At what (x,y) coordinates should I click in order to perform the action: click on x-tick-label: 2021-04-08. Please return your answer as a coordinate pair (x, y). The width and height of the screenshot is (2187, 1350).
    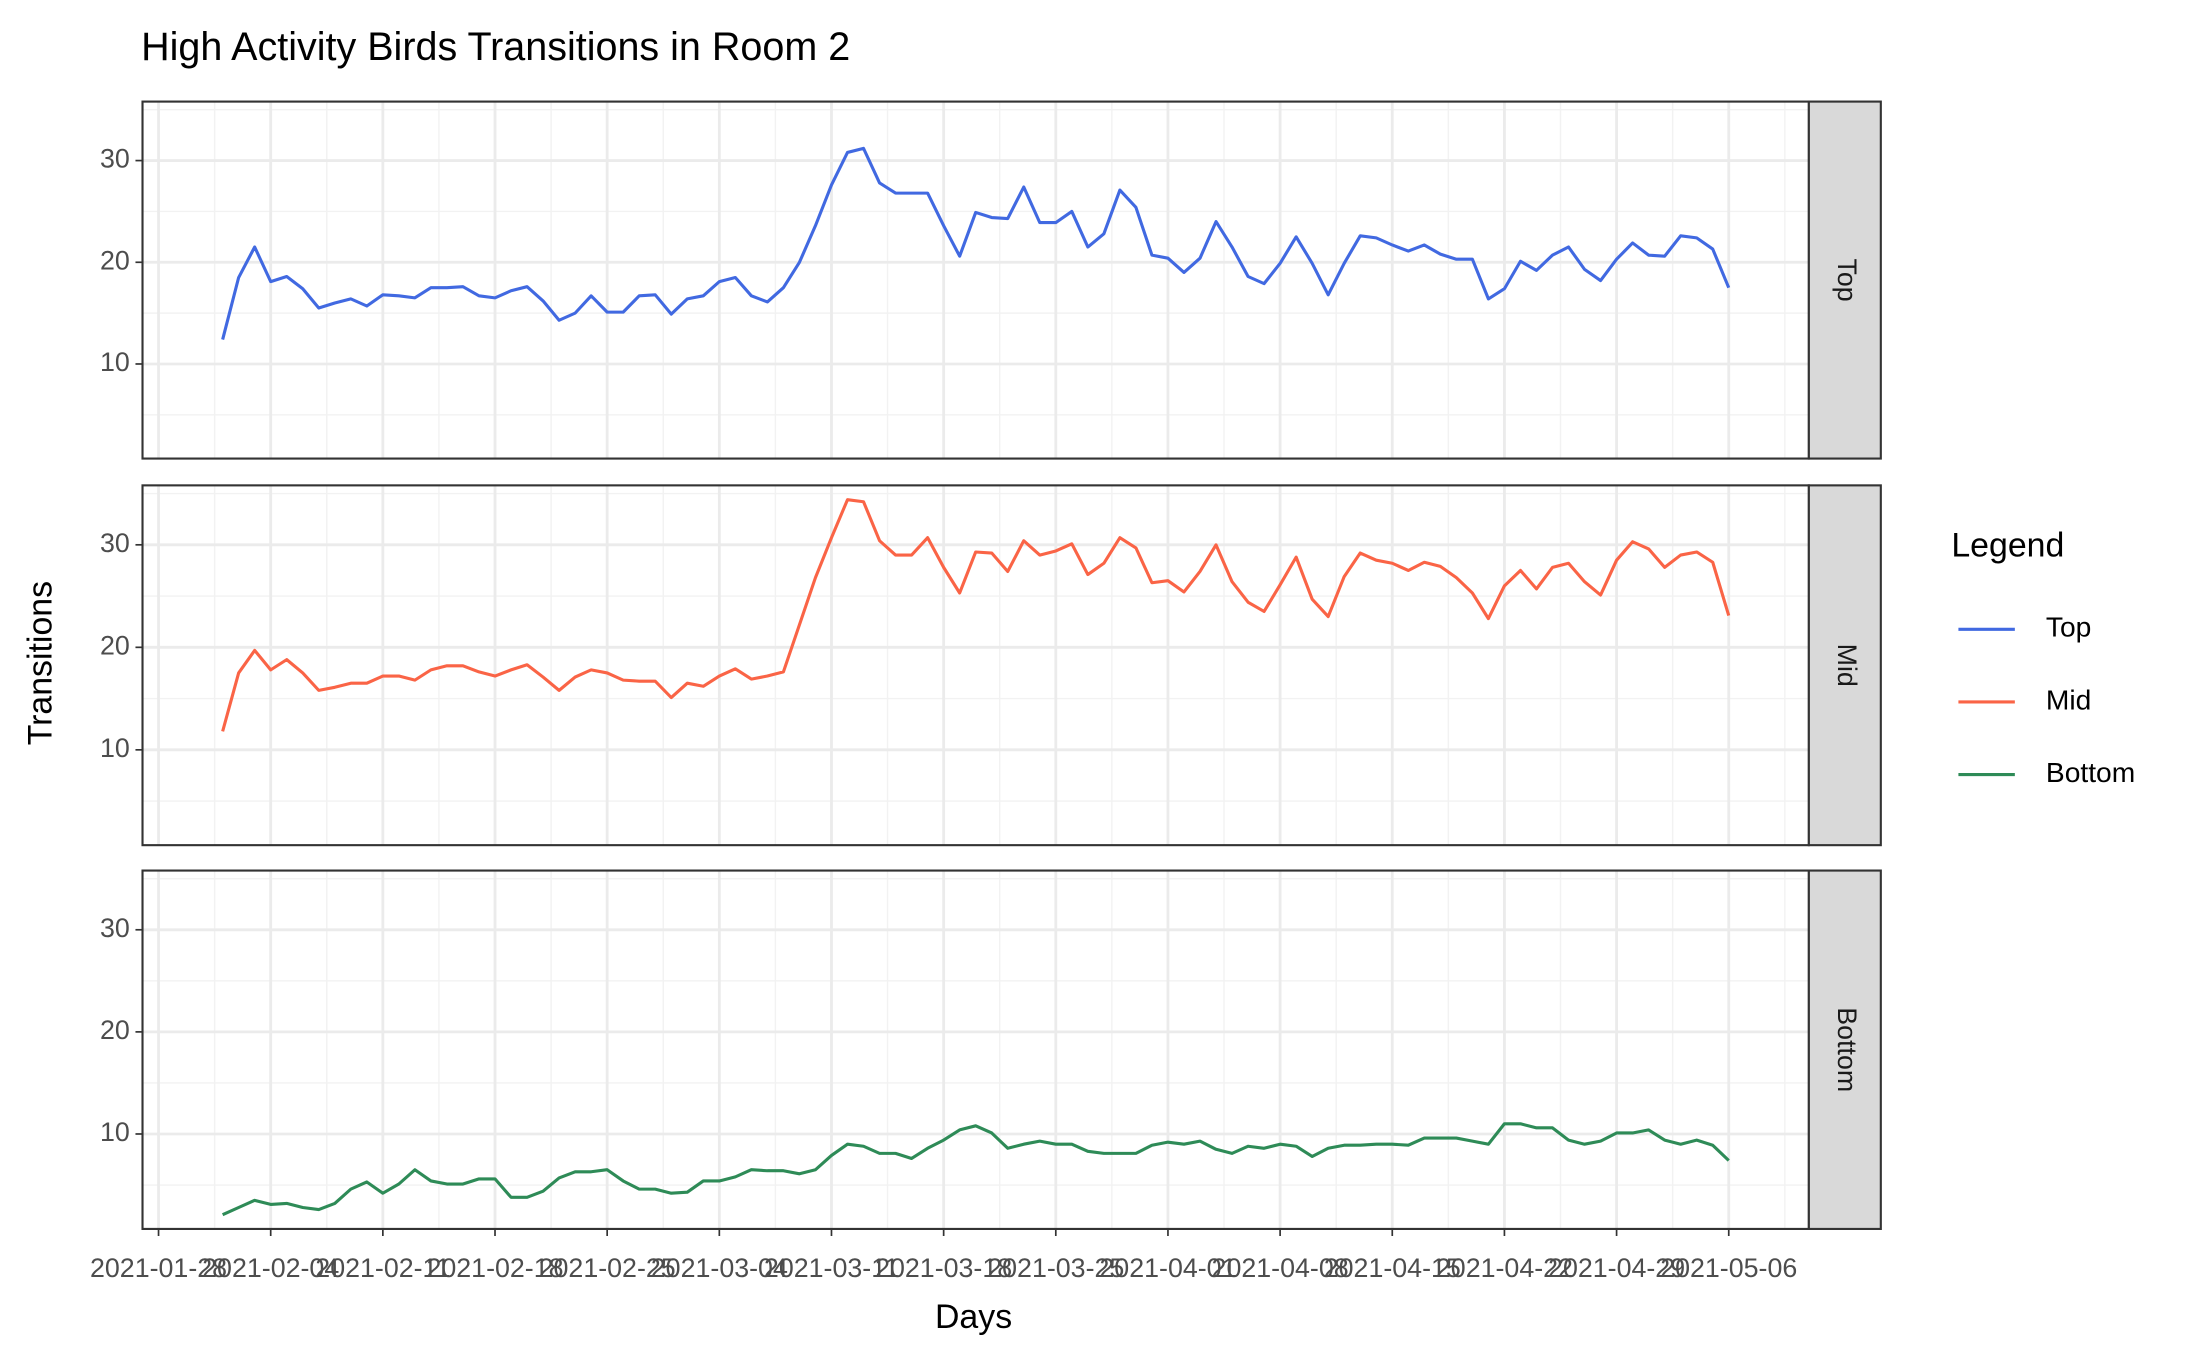
    Looking at the image, I should click on (1280, 1268).